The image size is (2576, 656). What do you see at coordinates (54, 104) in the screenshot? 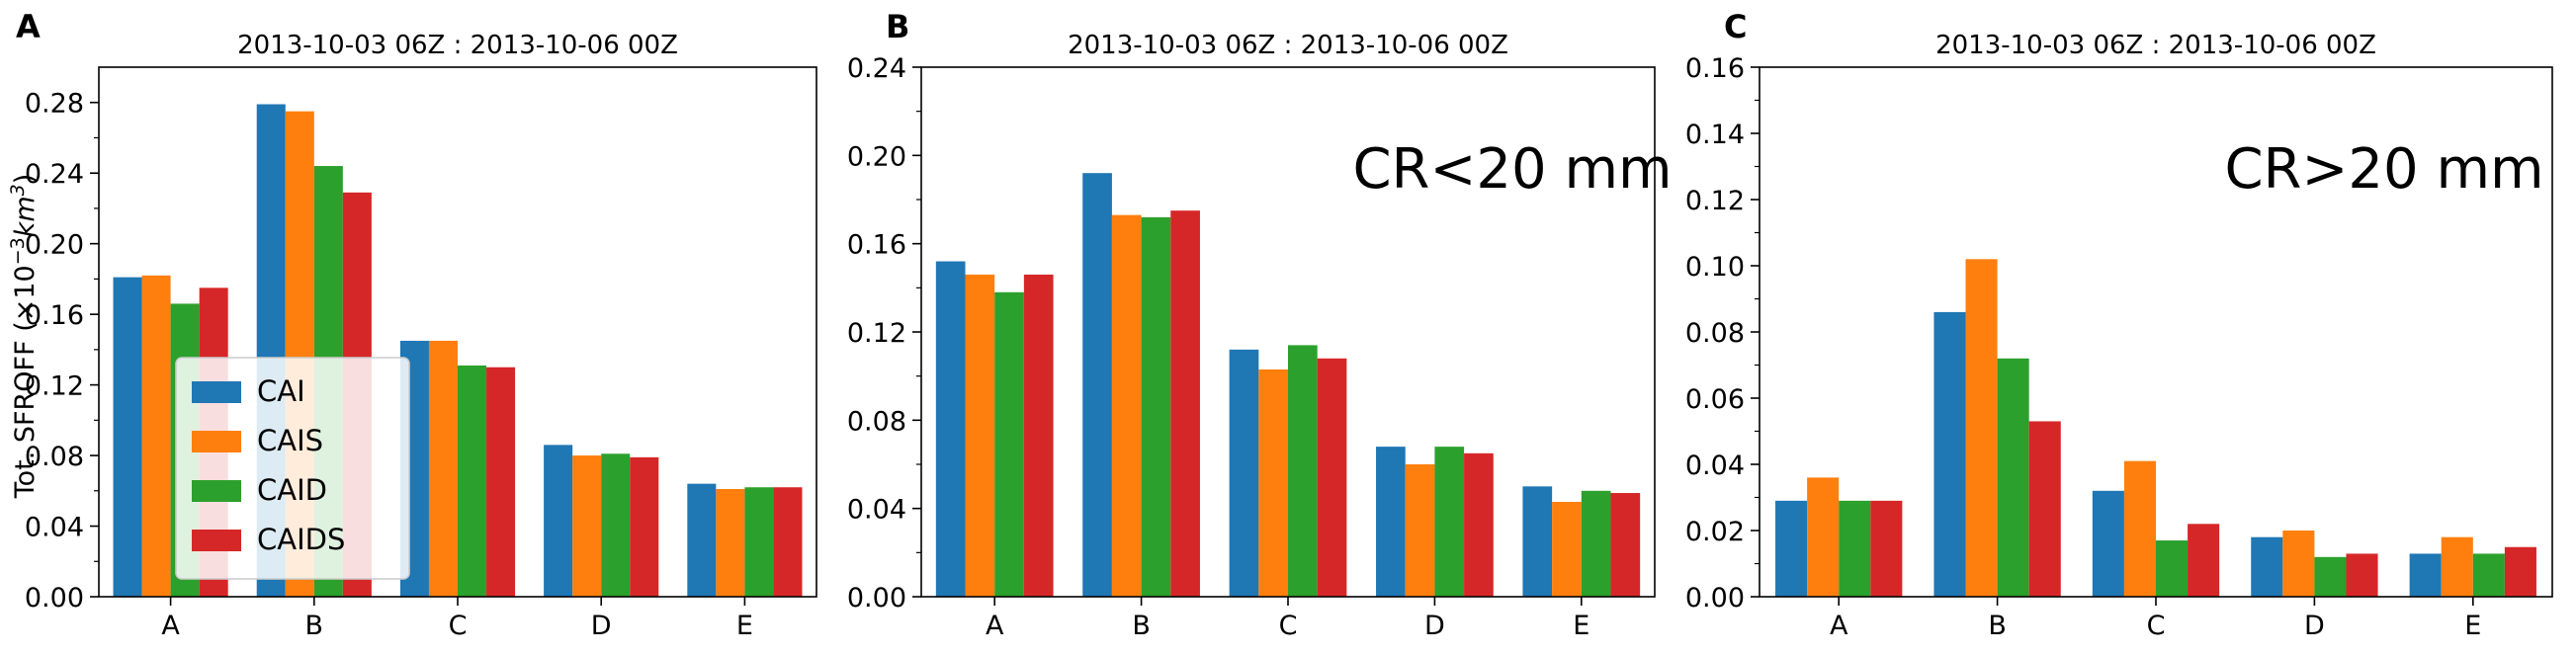
I see `y-tick-label: 0.28` at bounding box center [54, 104].